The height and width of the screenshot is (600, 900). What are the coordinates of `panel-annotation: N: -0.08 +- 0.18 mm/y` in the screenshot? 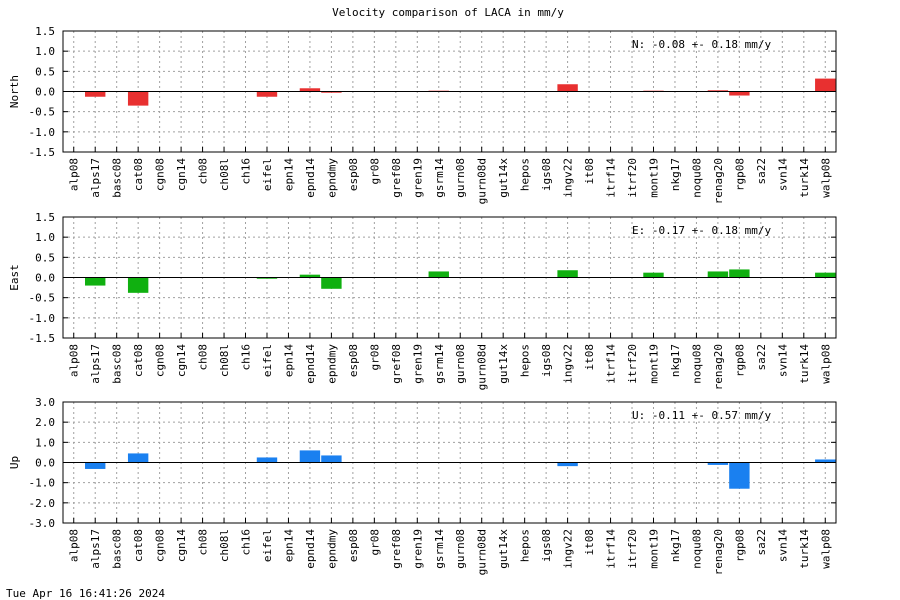 It's located at (701, 44).